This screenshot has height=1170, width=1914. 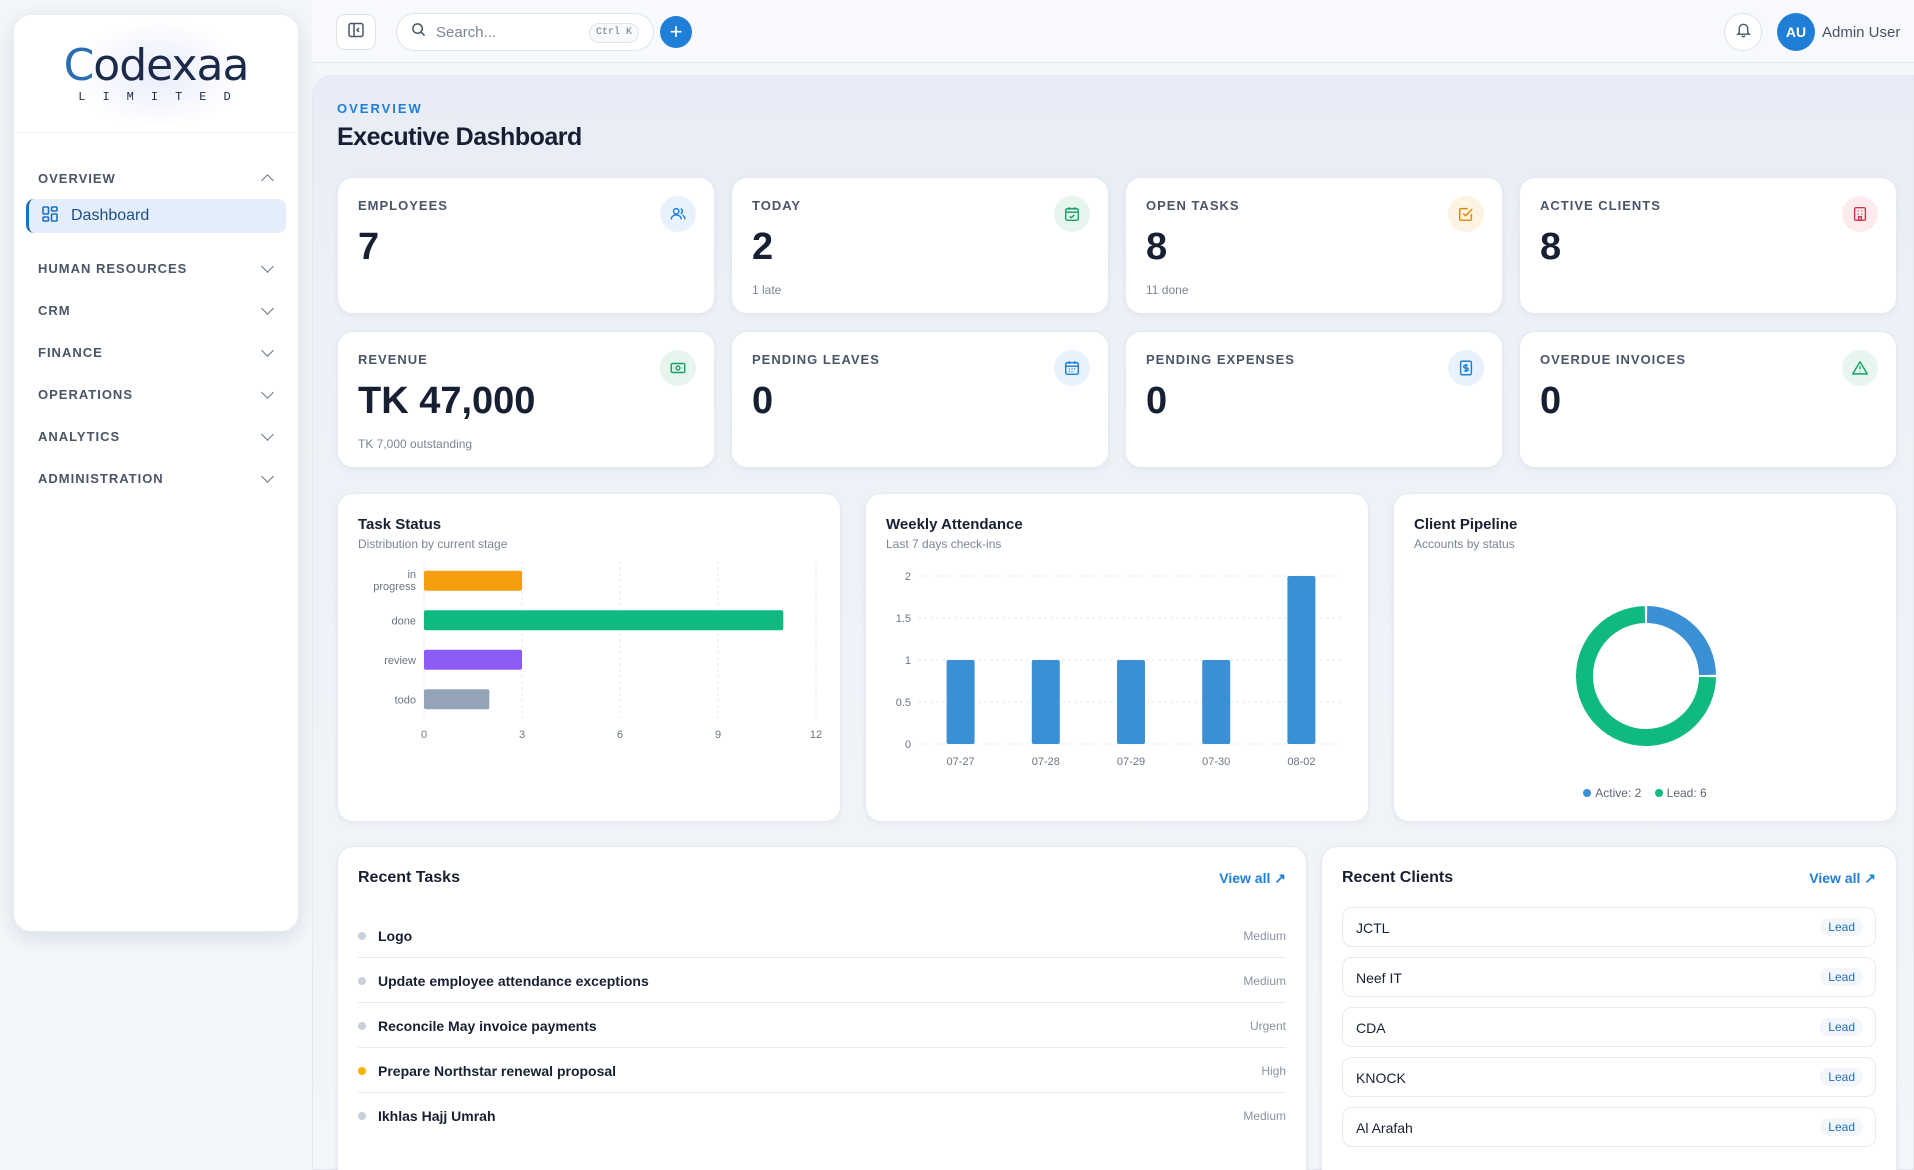 I want to click on view-all-tasks-link: View all ↗, so click(x=1252, y=878).